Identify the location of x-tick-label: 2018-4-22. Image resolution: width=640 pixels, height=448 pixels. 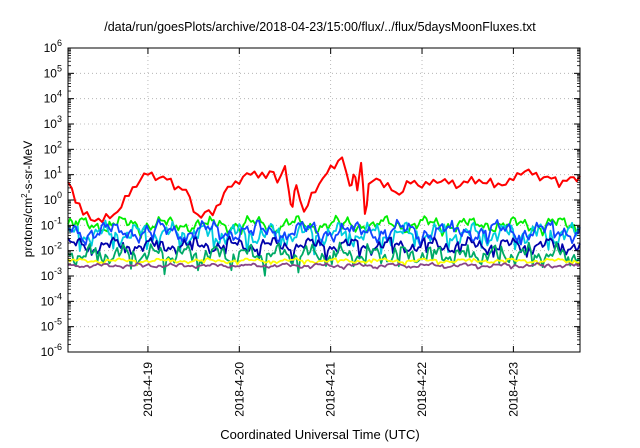
(422, 389).